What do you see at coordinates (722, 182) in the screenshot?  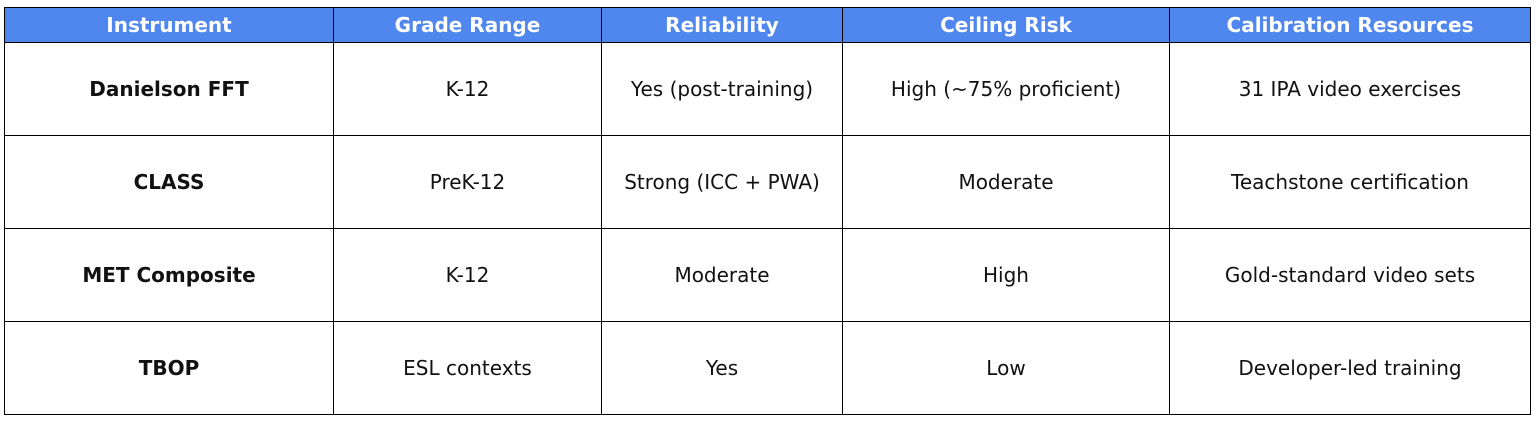 I see `cell-reliability: Strong (ICC + PWA)` at bounding box center [722, 182].